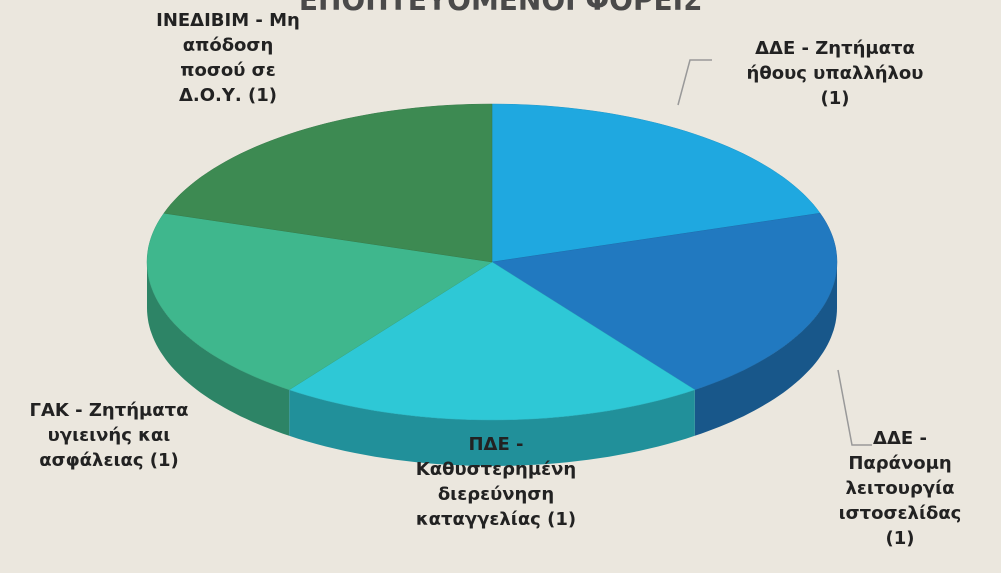 This screenshot has height=573, width=1001. Describe the element at coordinates (835, 61) in the screenshot. I see `category-label: ΔΔΕ - Ζητήματα ήθους υπαλλήλου` at that location.